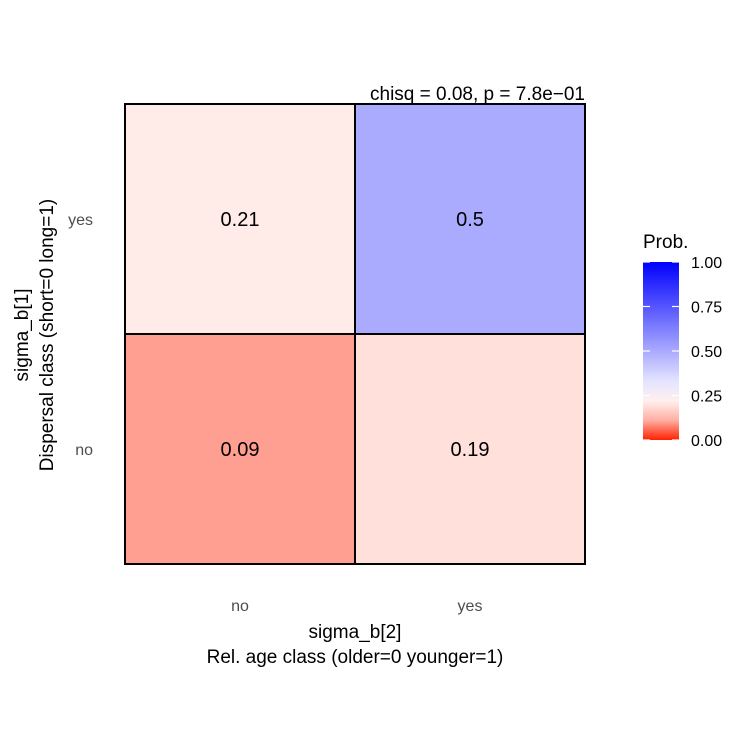 The width and height of the screenshot is (750, 750). Describe the element at coordinates (470, 606) in the screenshot. I see `x-tick-label: yes` at that location.